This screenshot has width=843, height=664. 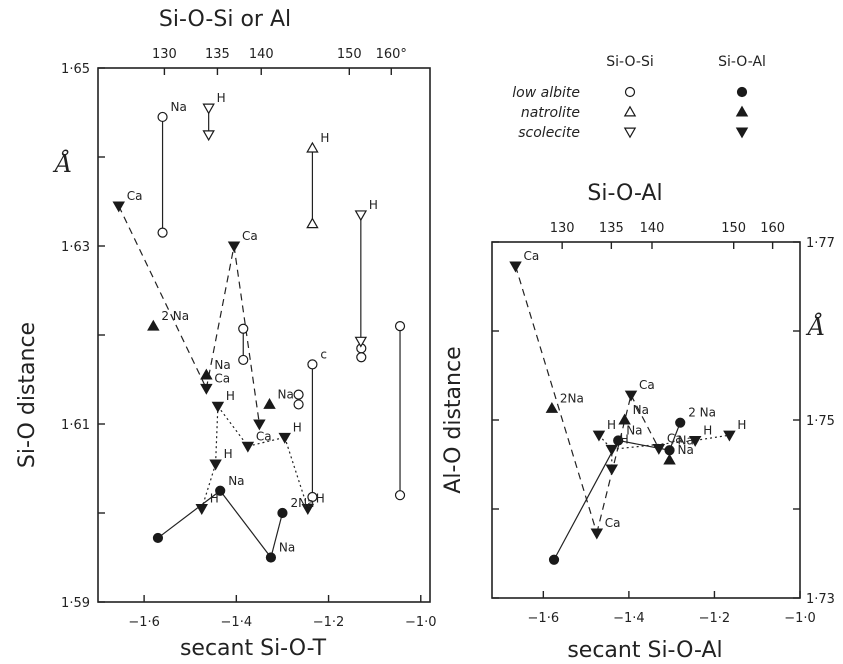 I want to click on right-data-points, so click(x=622, y=413).